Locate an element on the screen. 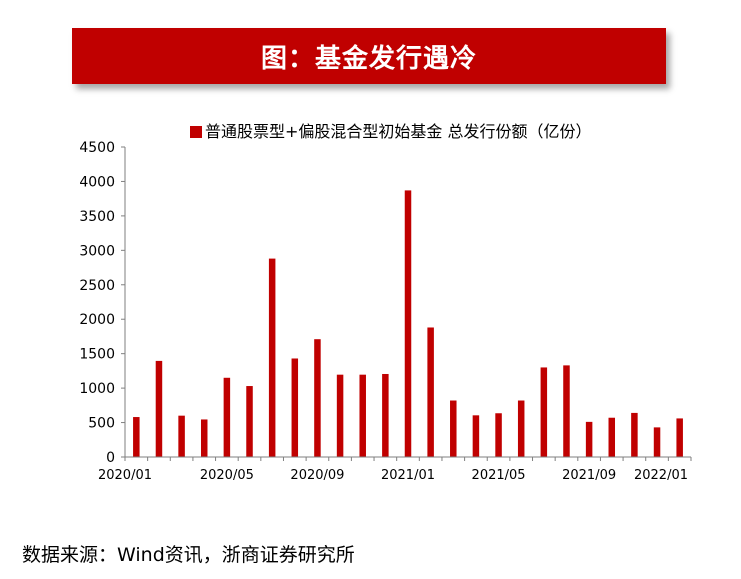 The image size is (741, 579). x-tick-label-2021/01: 2021/01 is located at coordinates (408, 475).